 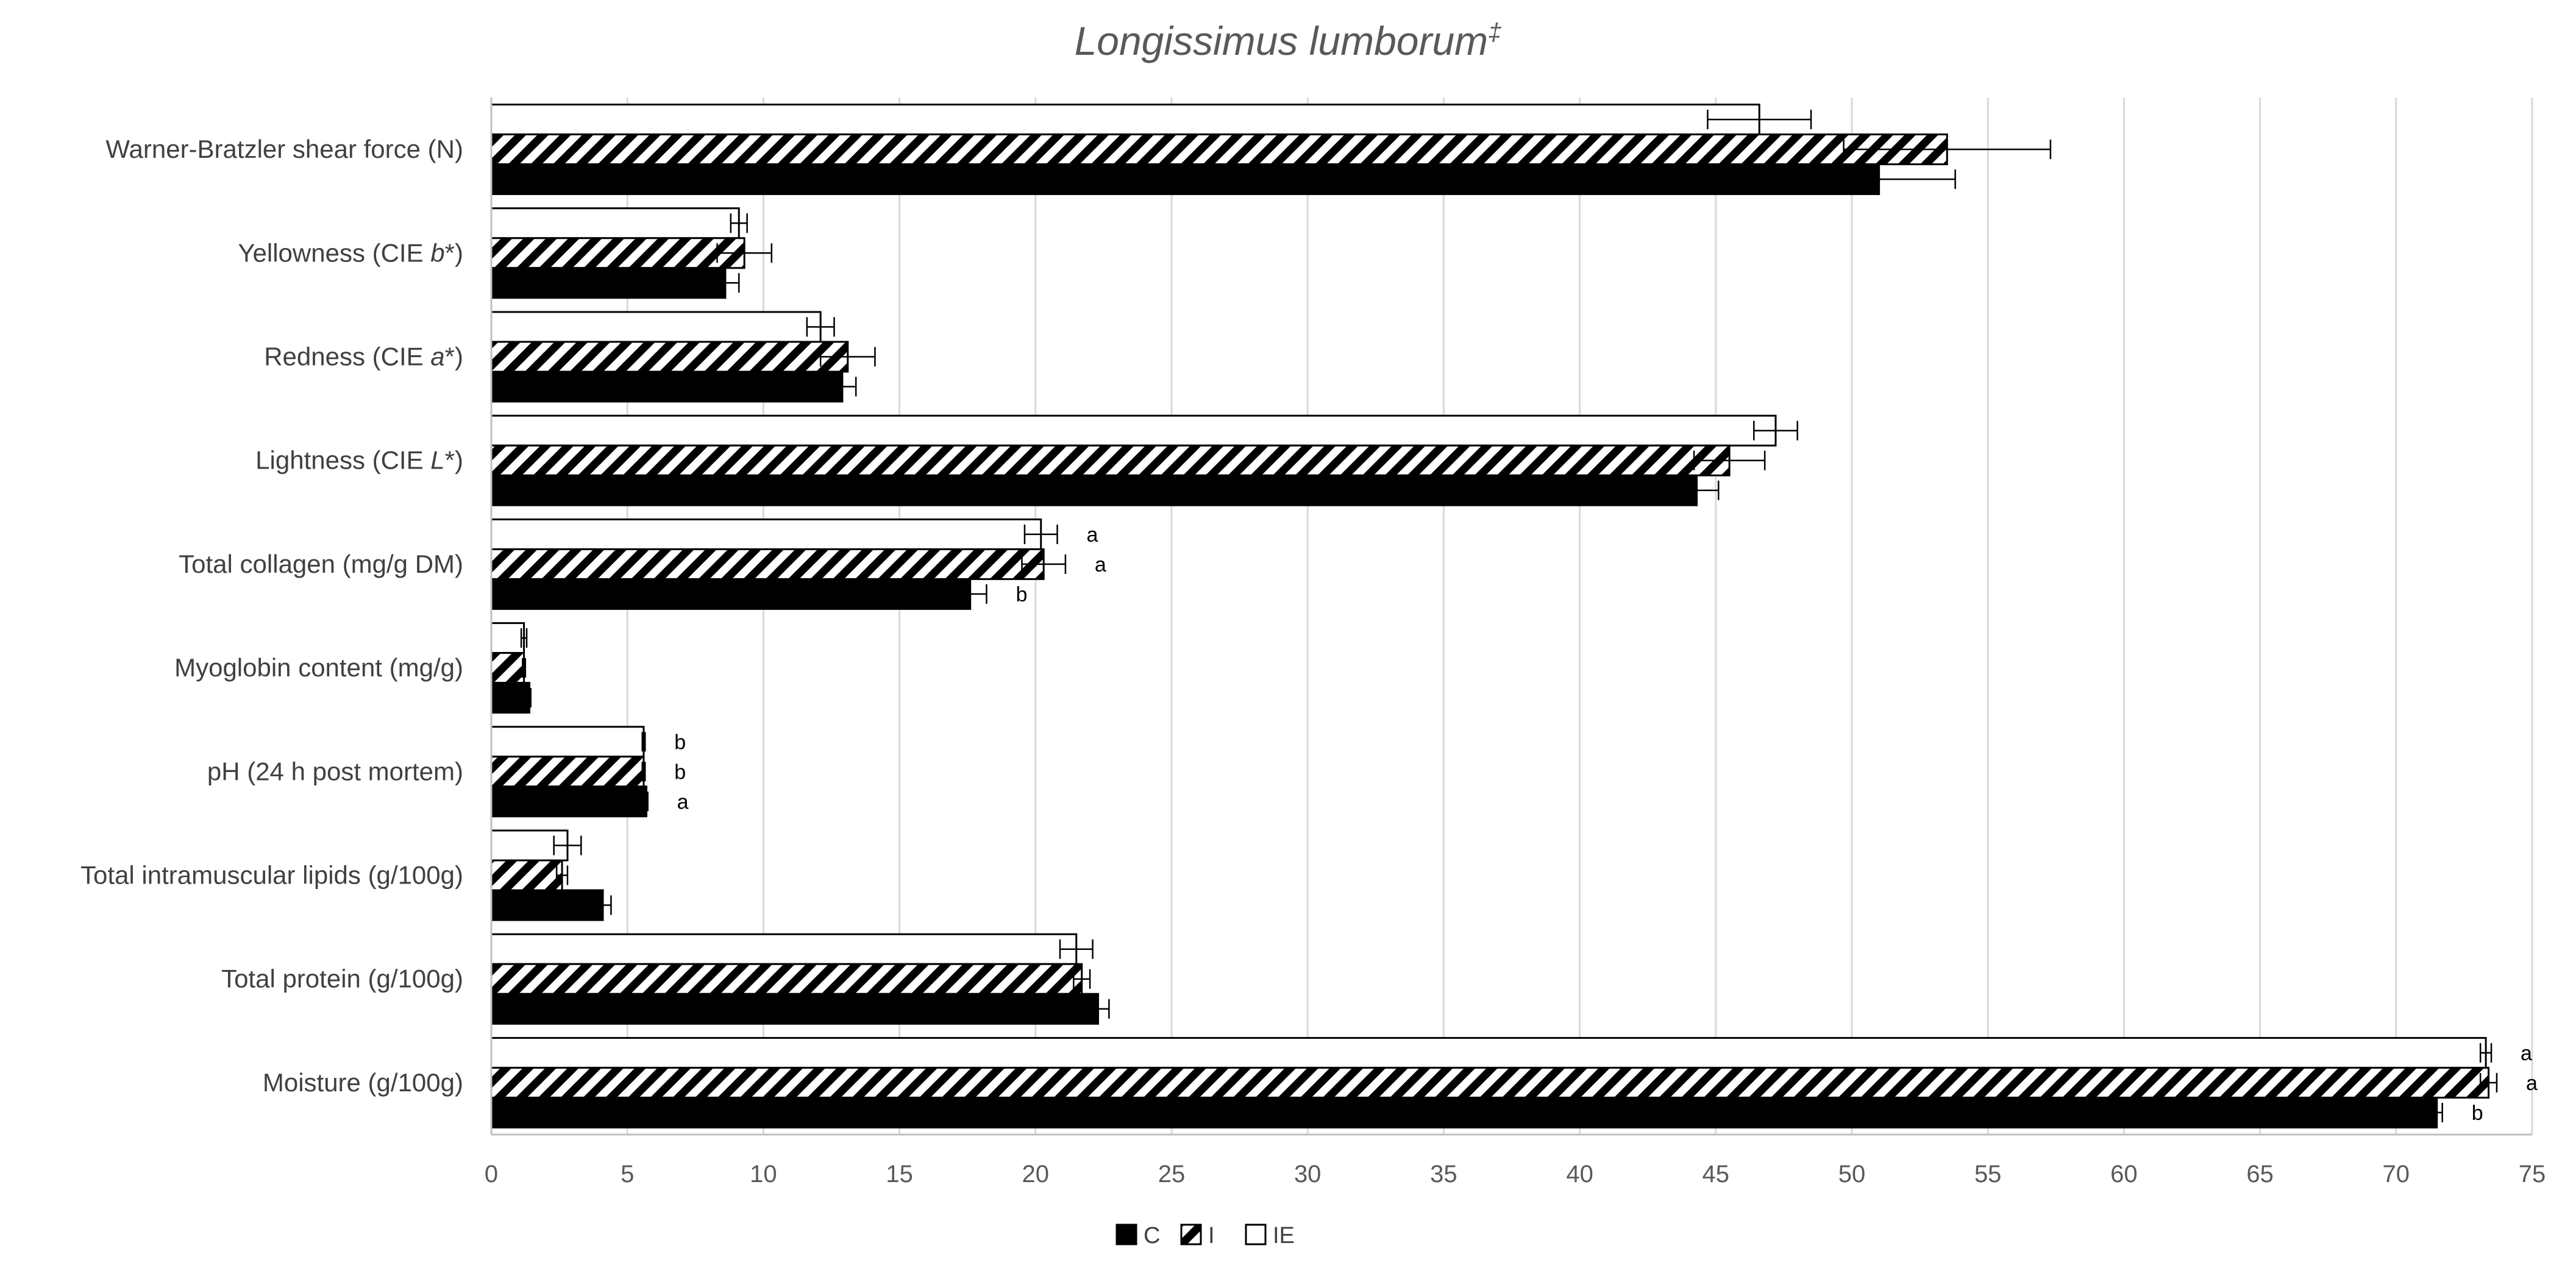 I want to click on sig-letter-I-9: a, so click(x=2532, y=1083).